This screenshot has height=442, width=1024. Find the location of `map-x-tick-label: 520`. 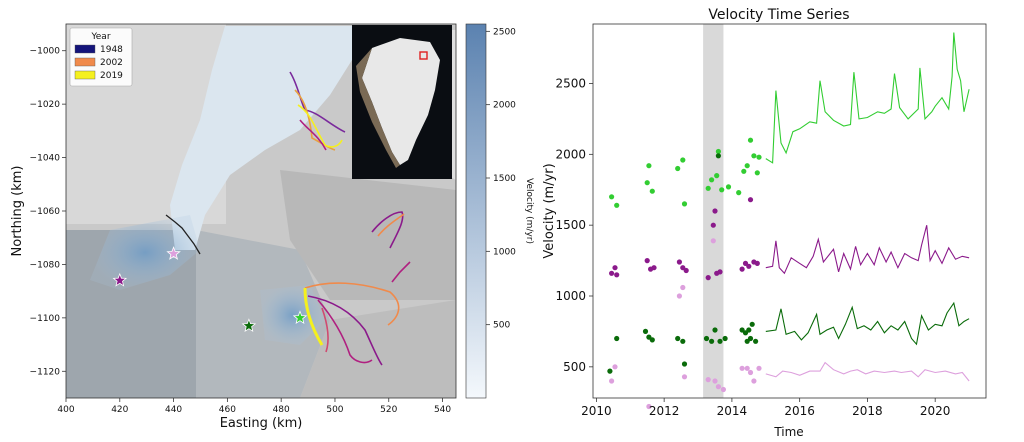

map-x-tick-label: 520 is located at coordinates (388, 410).